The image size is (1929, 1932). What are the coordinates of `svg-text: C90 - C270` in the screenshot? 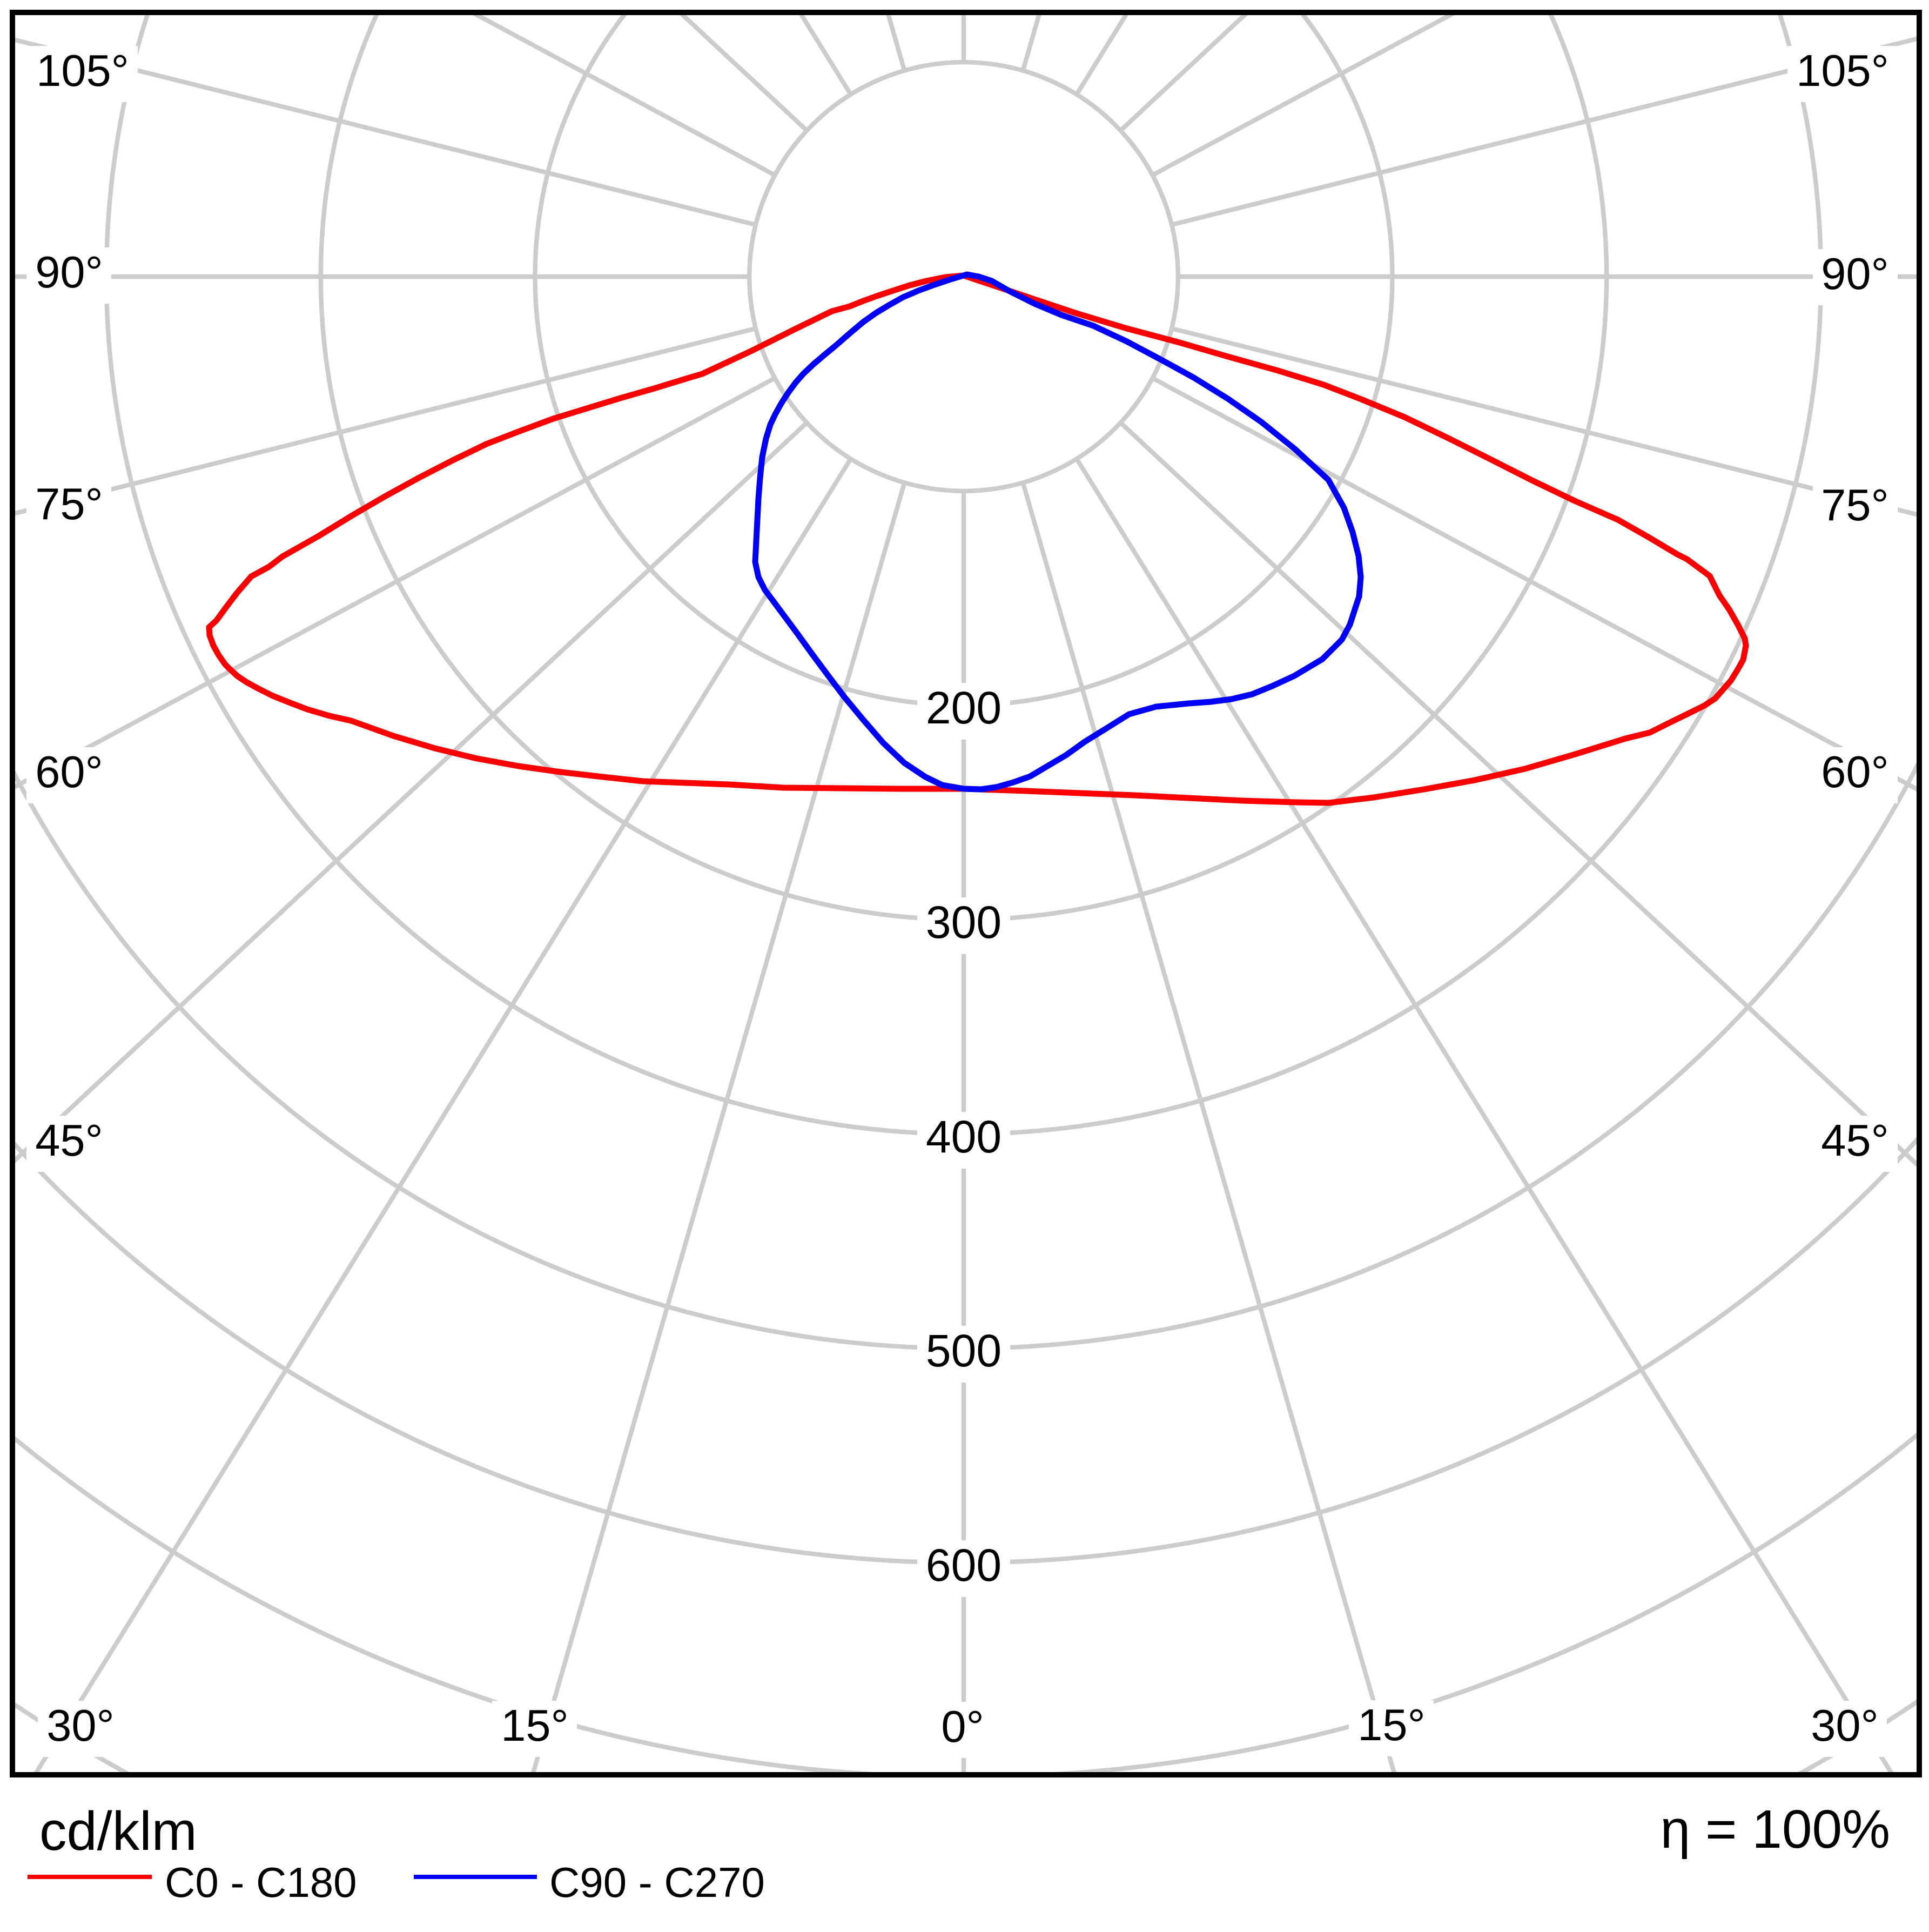 It's located at (657, 1883).